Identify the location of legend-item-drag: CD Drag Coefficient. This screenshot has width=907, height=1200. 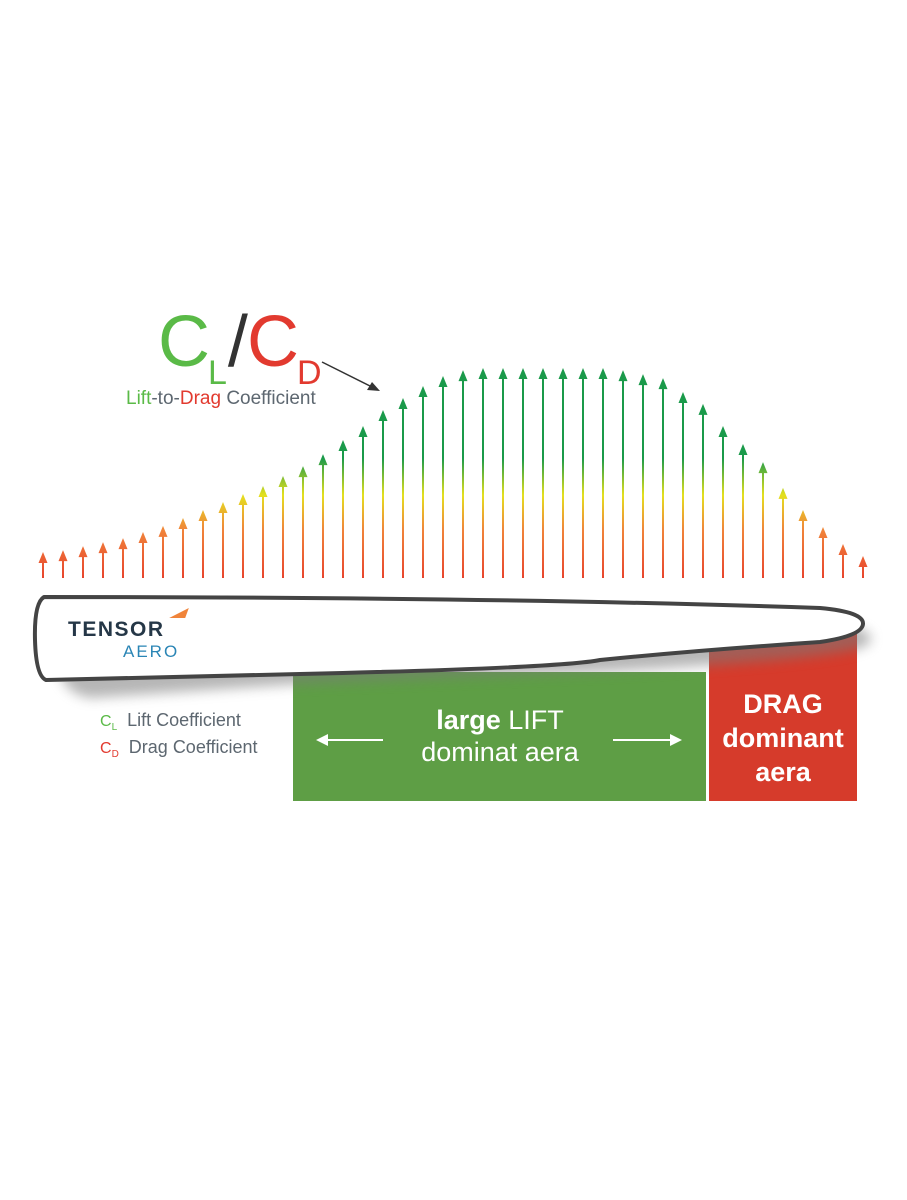
(179, 749).